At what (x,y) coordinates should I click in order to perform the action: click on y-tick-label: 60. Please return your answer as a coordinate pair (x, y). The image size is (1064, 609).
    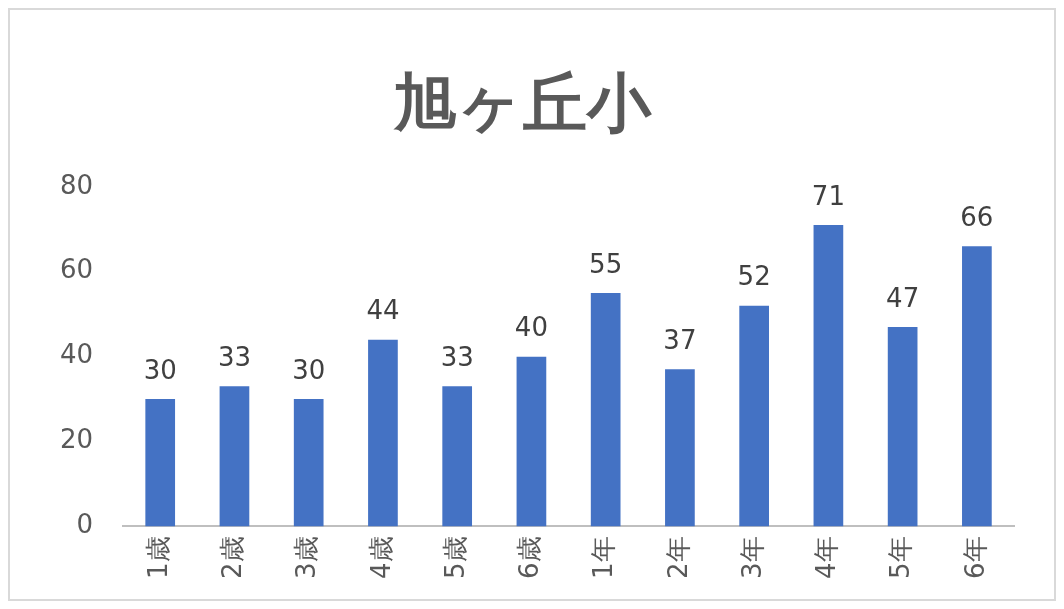
    Looking at the image, I should click on (76, 269).